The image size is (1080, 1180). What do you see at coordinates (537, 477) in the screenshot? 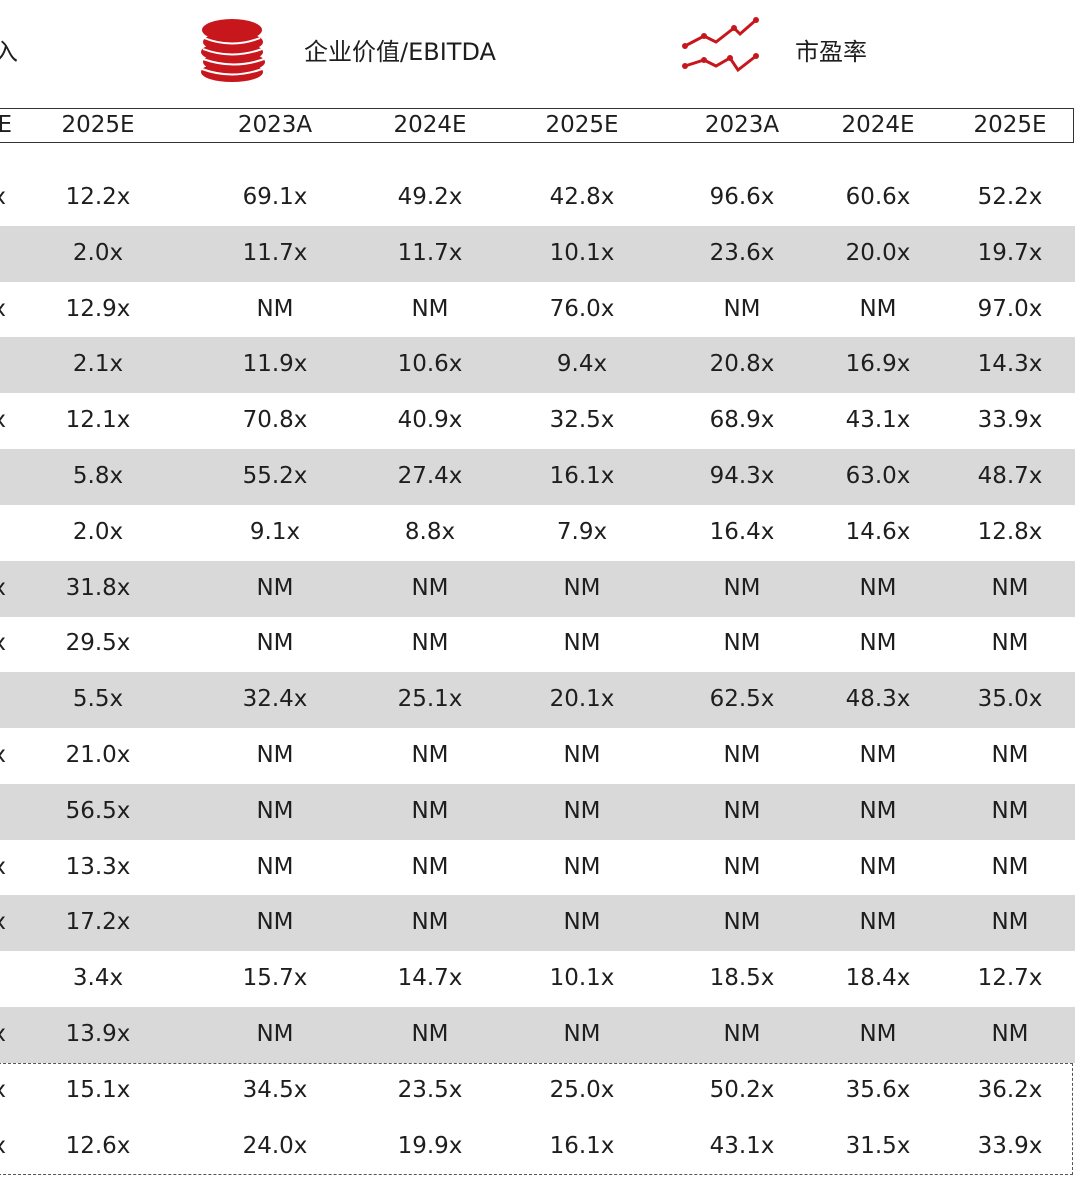
I see `table-row: 5.8x 55.2x 27.4x 16.1x 94.3x 63.0x 48.7x` at bounding box center [537, 477].